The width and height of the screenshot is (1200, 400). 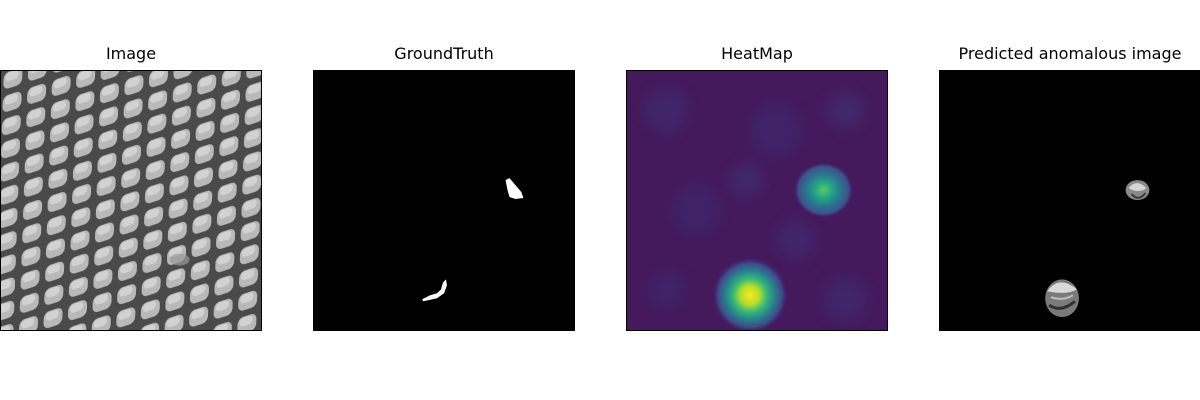 What do you see at coordinates (514, 189) in the screenshot?
I see `defect-mask-upper` at bounding box center [514, 189].